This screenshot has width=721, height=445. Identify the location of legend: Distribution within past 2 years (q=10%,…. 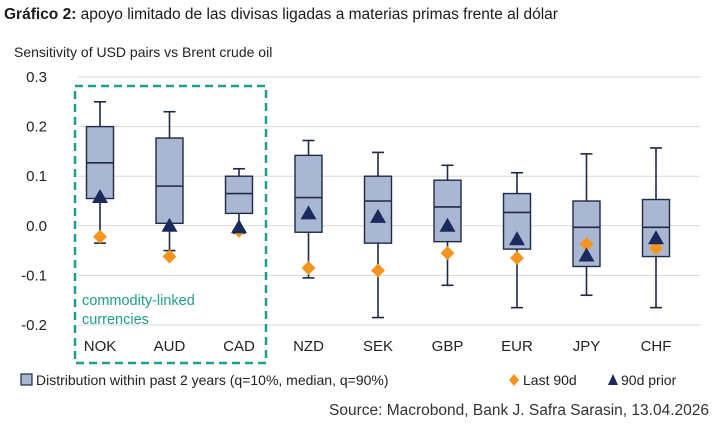
(348, 380).